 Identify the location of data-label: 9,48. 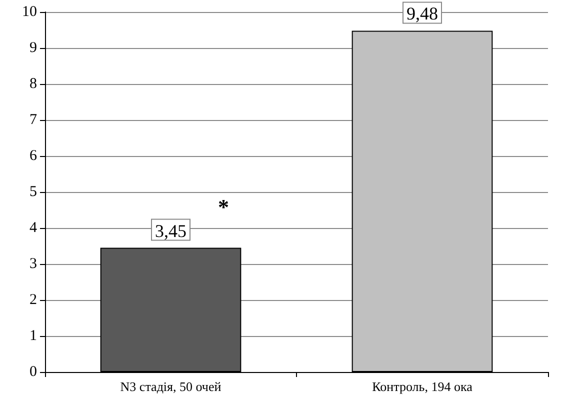
(422, 14).